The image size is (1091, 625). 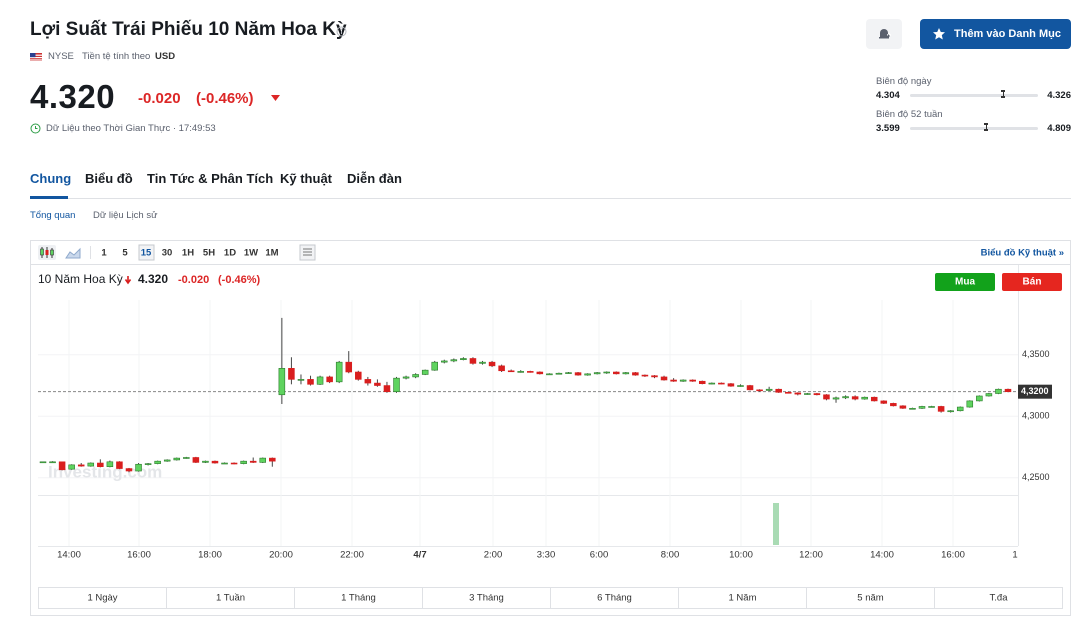 What do you see at coordinates (193, 280) in the screenshot?
I see `chart-change: -0.020` at bounding box center [193, 280].